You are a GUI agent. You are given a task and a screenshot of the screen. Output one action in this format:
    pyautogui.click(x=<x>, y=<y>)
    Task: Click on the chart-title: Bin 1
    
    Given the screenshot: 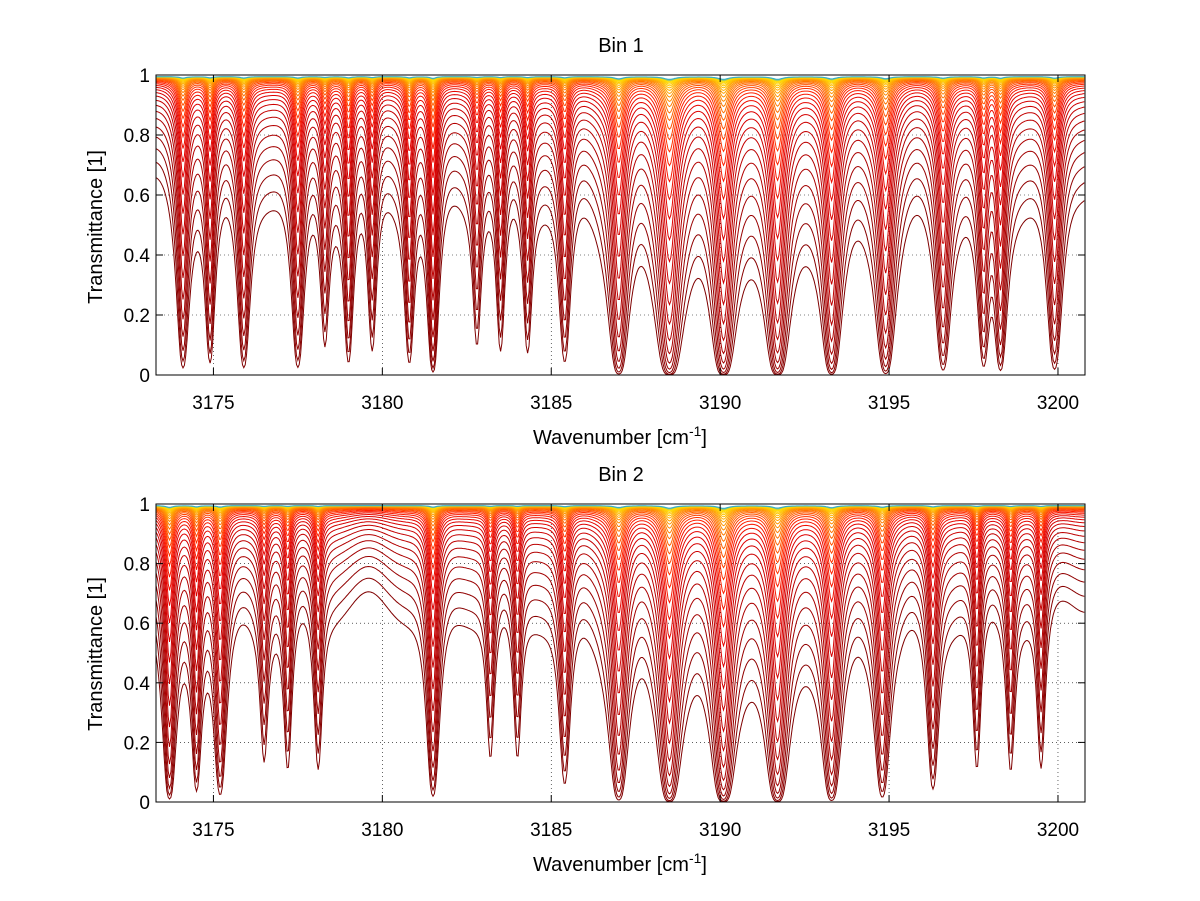 What is the action you would take?
    pyautogui.click(x=621, y=46)
    